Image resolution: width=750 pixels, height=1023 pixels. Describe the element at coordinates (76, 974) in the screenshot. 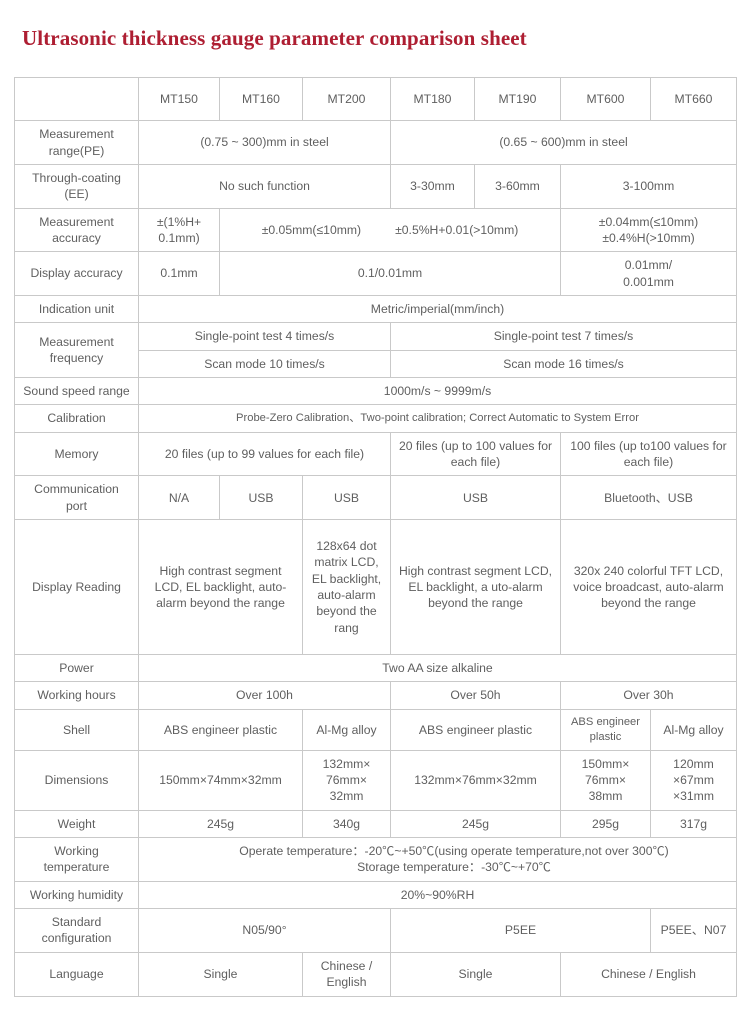

I see `row-label-language: Language` at that location.